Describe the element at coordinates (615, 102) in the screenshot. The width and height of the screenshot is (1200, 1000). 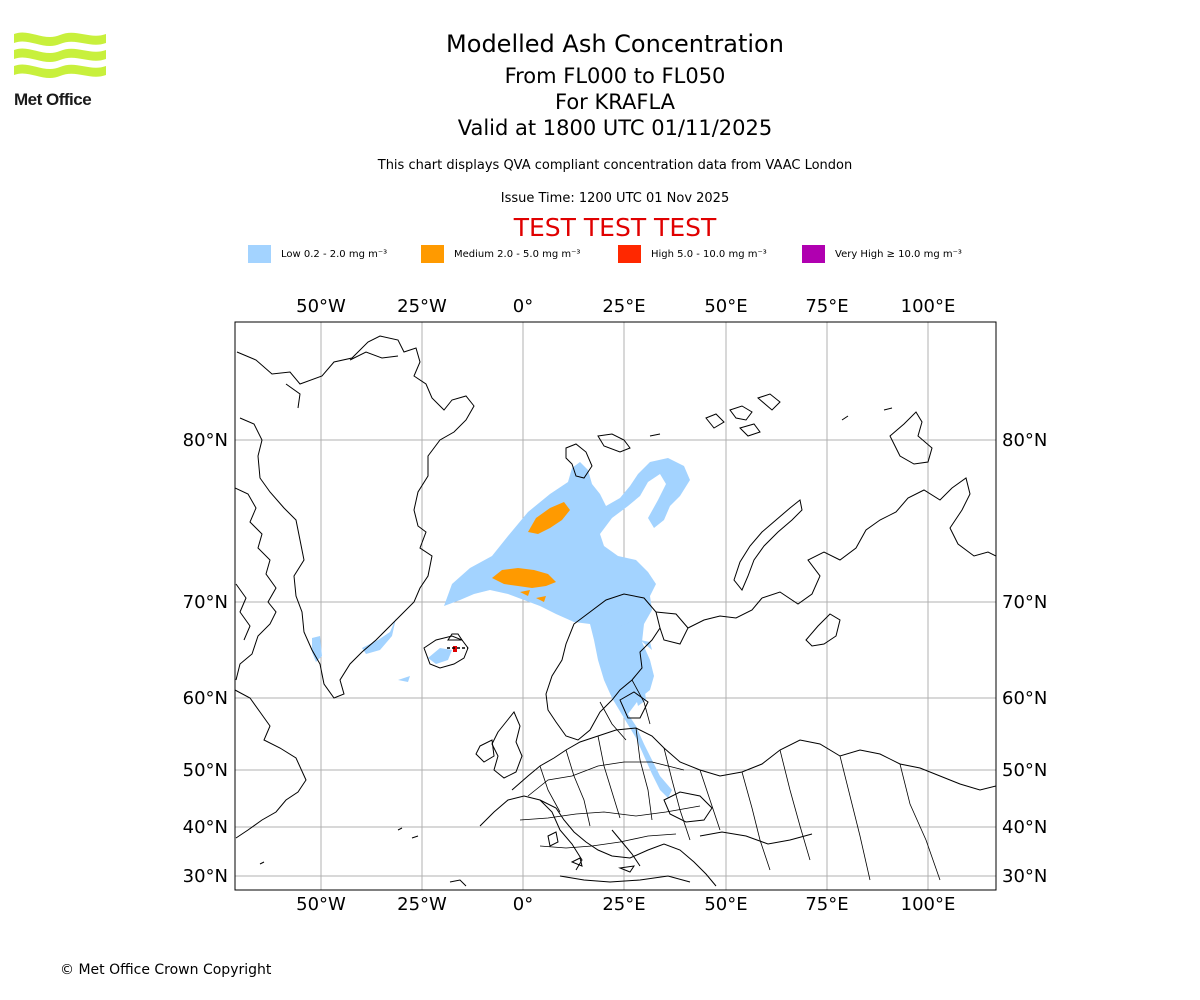
I see `volcano-name: For KRAFLA` at that location.